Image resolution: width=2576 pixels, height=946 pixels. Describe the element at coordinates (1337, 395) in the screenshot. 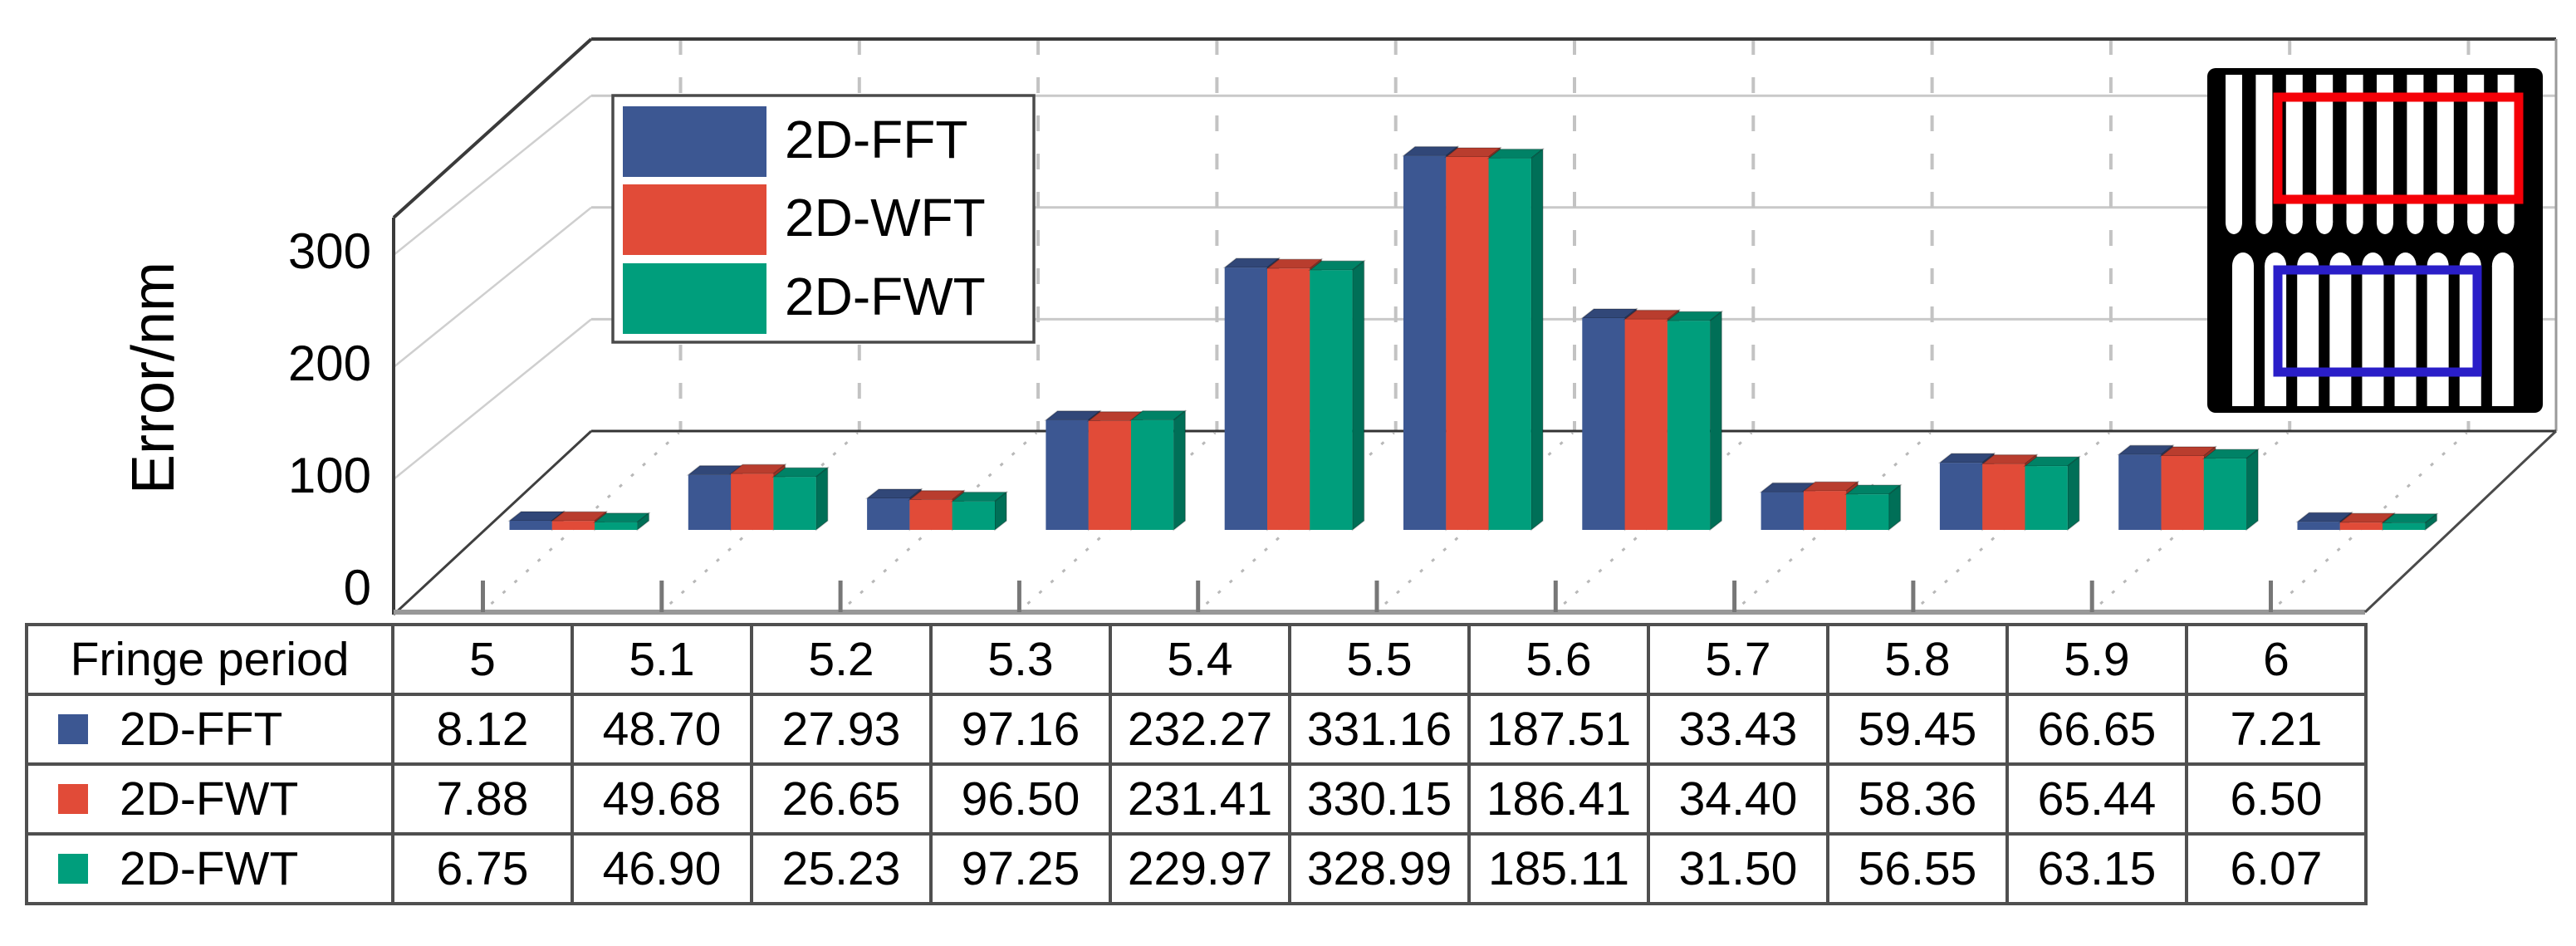

I see `bar-2D-FWT-5.4` at that location.